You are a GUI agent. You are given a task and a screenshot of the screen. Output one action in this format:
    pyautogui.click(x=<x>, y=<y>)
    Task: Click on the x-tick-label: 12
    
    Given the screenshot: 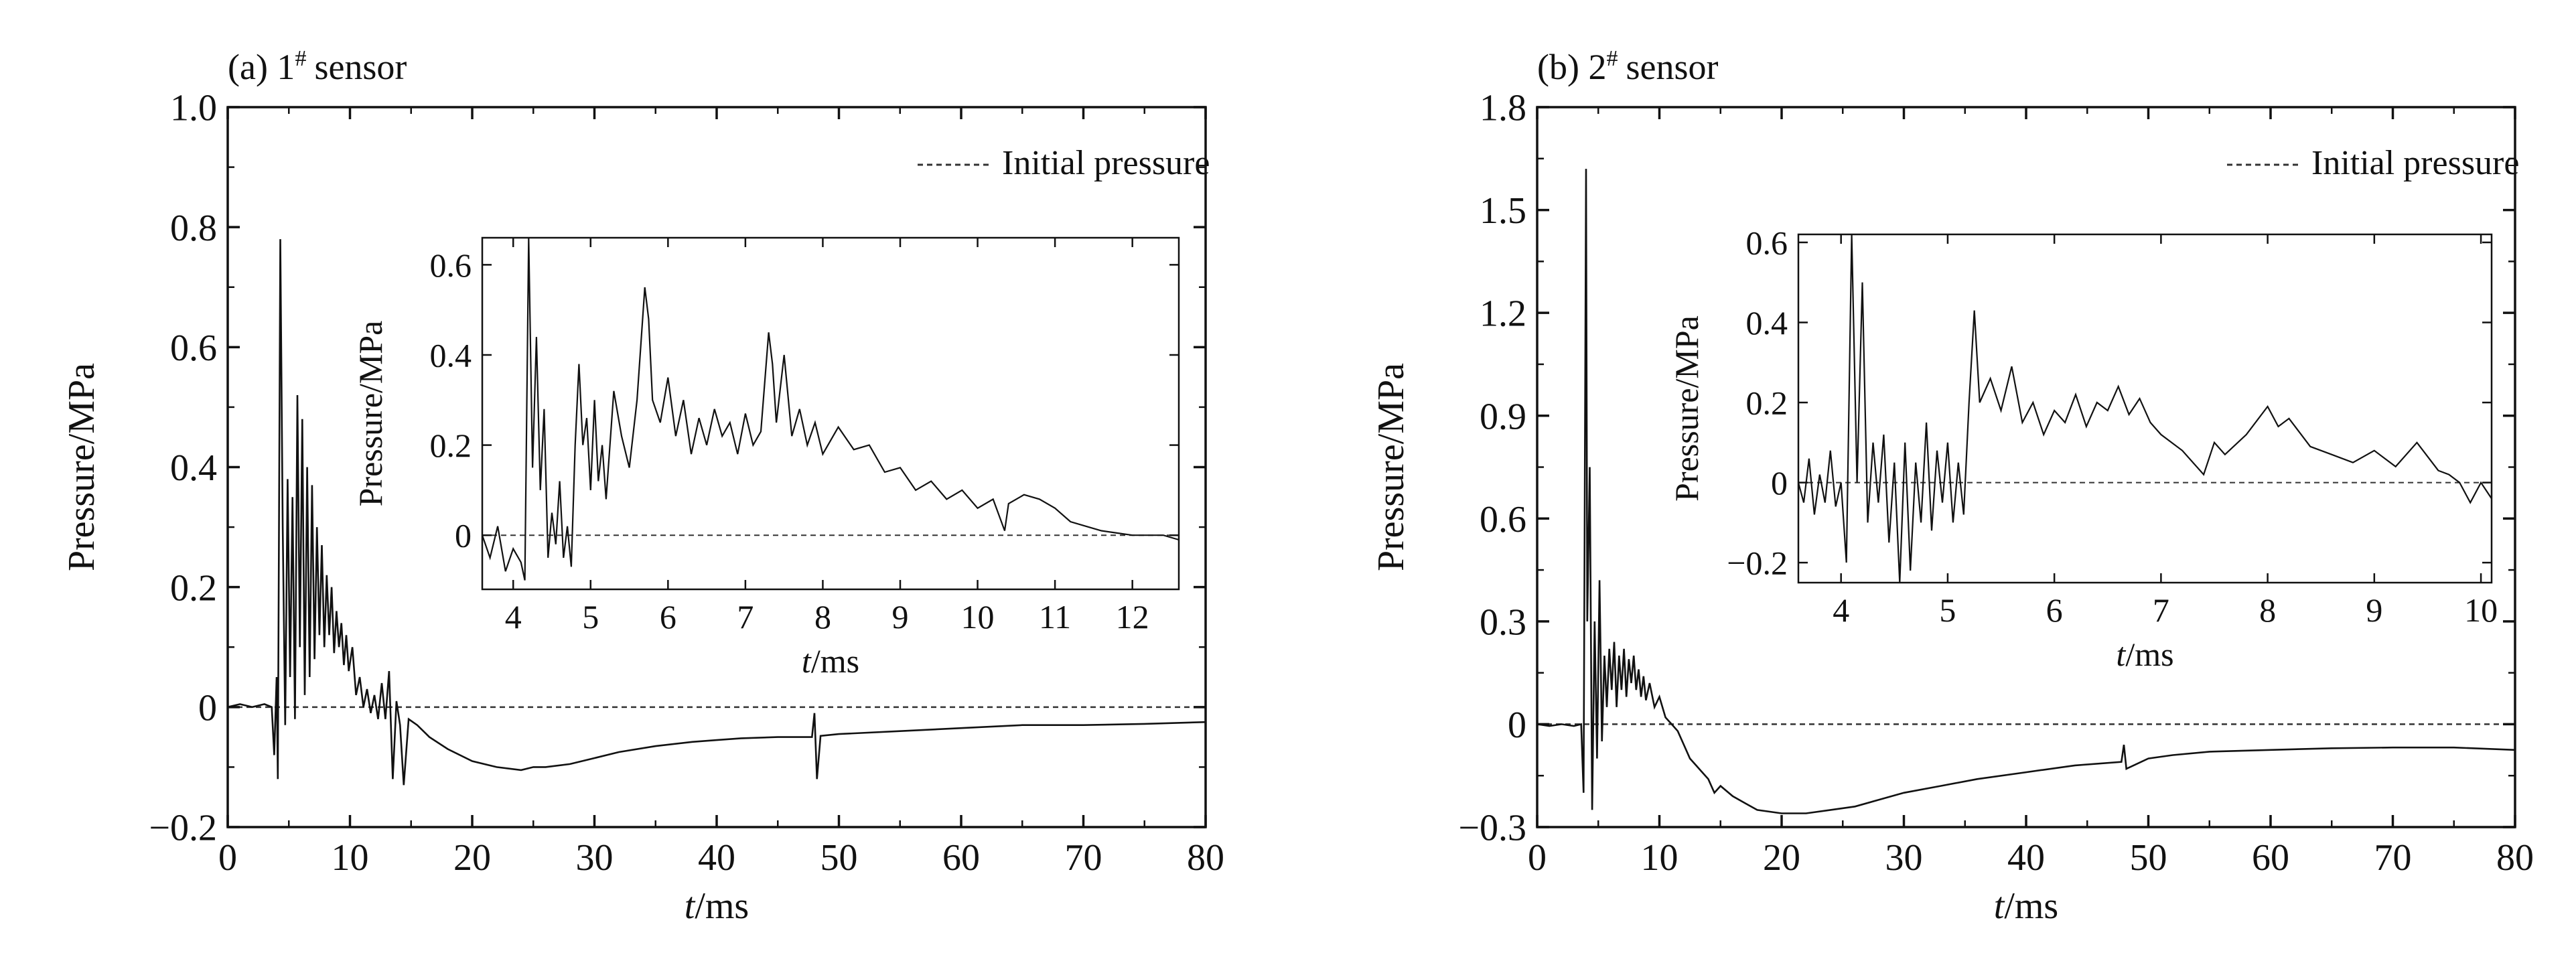 What is the action you would take?
    pyautogui.click(x=1132, y=617)
    